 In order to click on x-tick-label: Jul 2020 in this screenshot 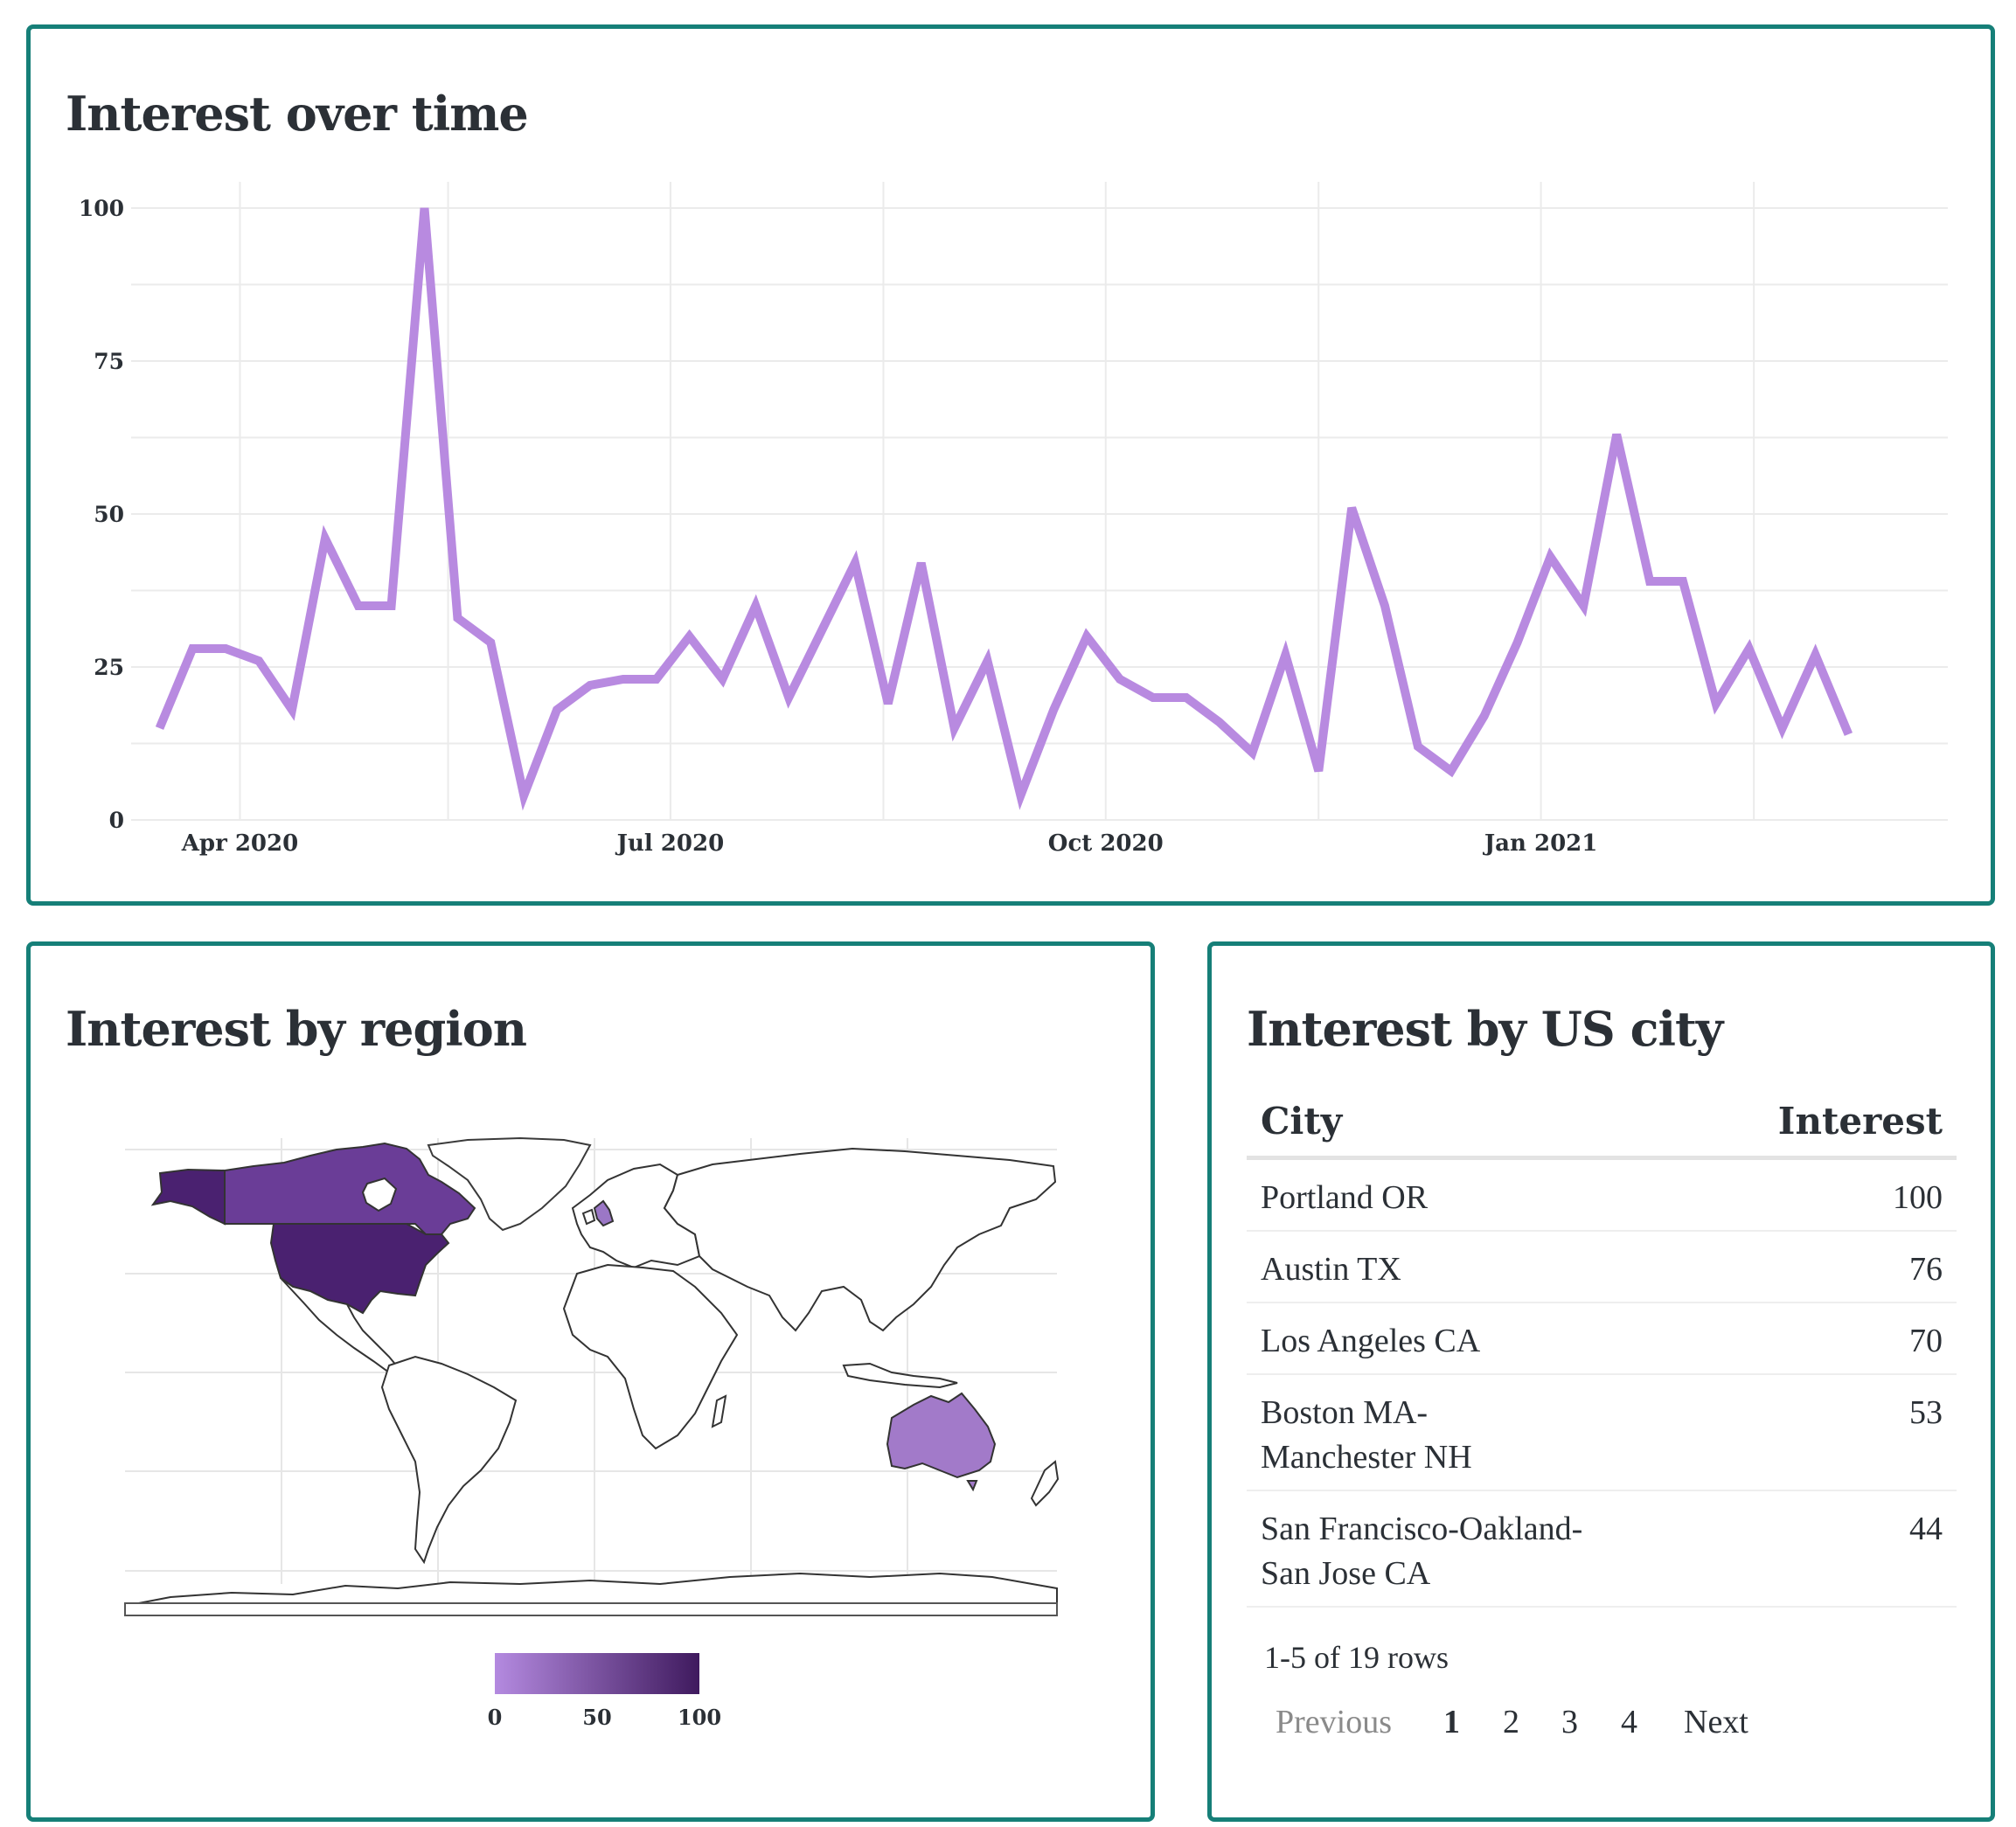, I will do `click(670, 844)`.